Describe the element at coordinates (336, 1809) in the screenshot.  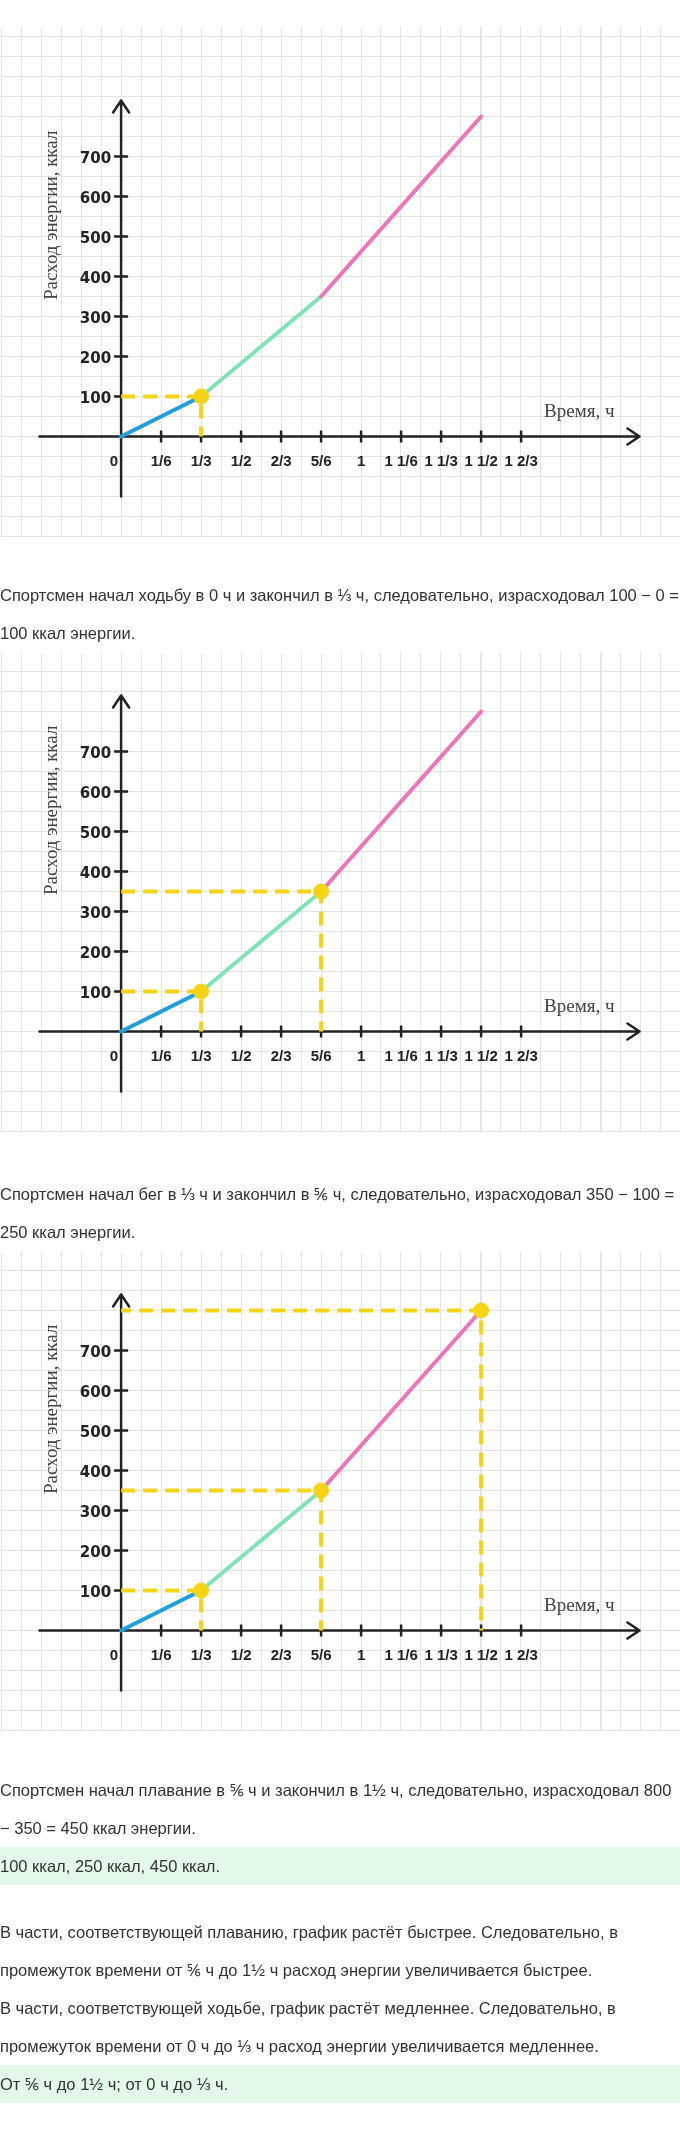
I see `text: Спортсмен начал плавание в ⅚ ч и закончил в 1½ ч, следовательно, израсходовал 800 − 350 = 450 ккал энергии.` at that location.